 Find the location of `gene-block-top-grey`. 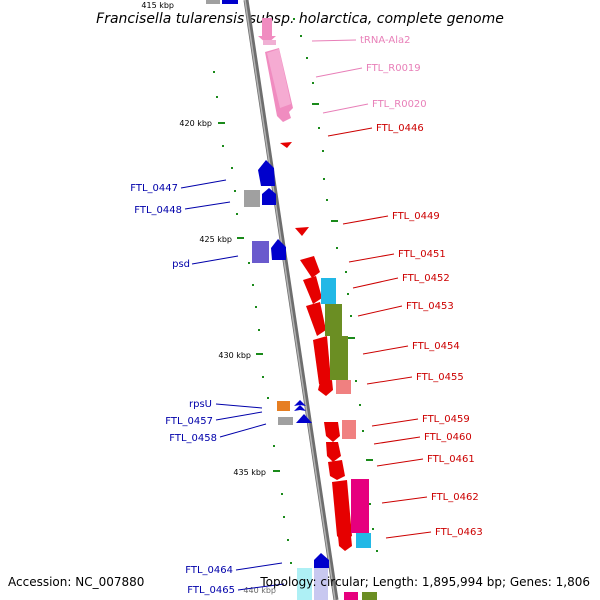

gene-block-top-grey is located at coordinates (213, 2).